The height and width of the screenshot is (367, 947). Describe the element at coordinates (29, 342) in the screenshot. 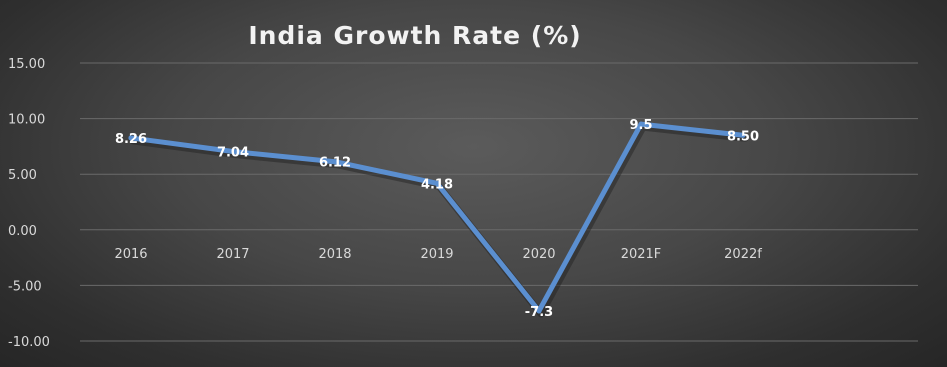

I see `y-tick-label: -10.00` at that location.